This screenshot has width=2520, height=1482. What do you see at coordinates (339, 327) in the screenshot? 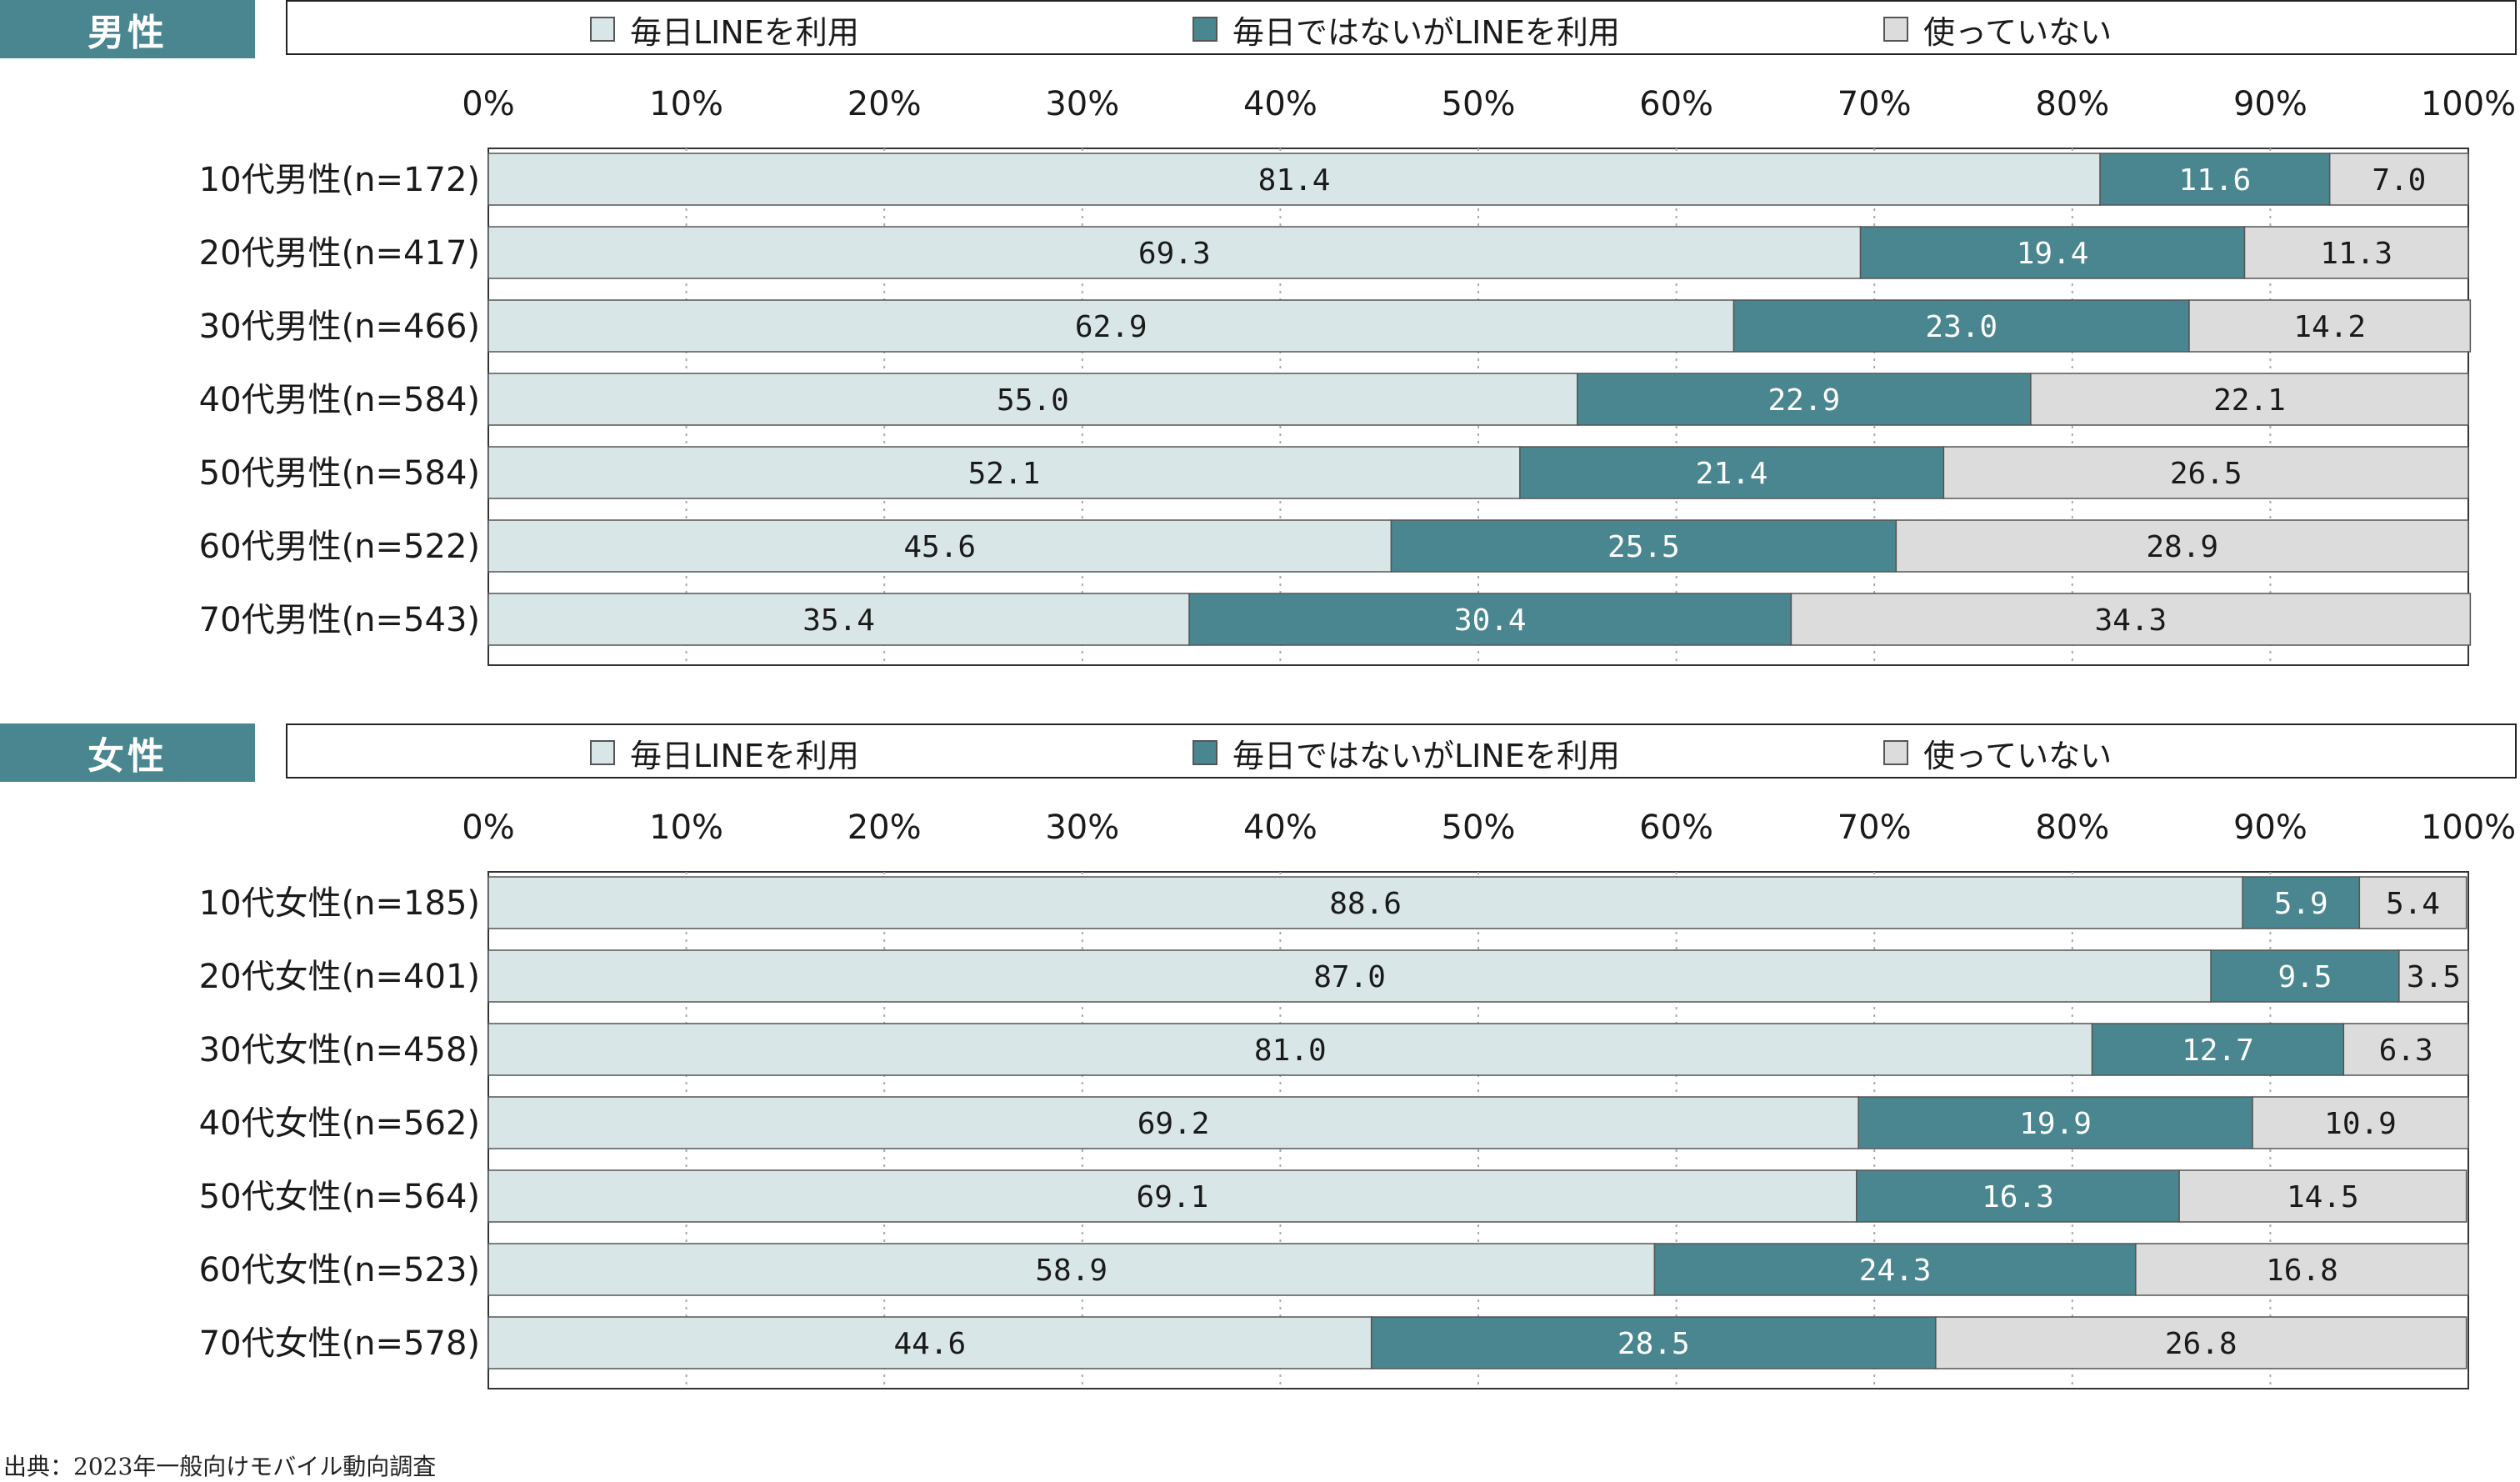
I see `category-label: 30代男性(n=466)` at bounding box center [339, 327].